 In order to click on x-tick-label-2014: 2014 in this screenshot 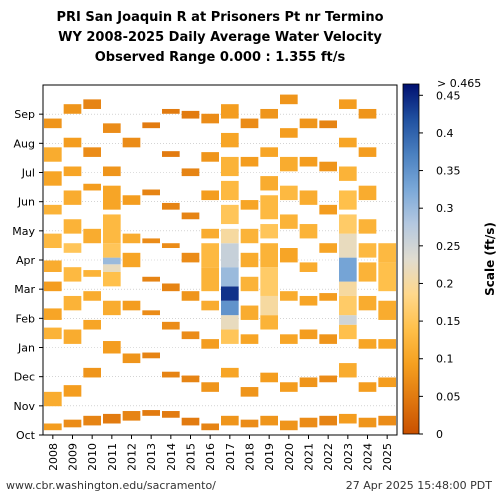, I will do `click(171, 456)`.